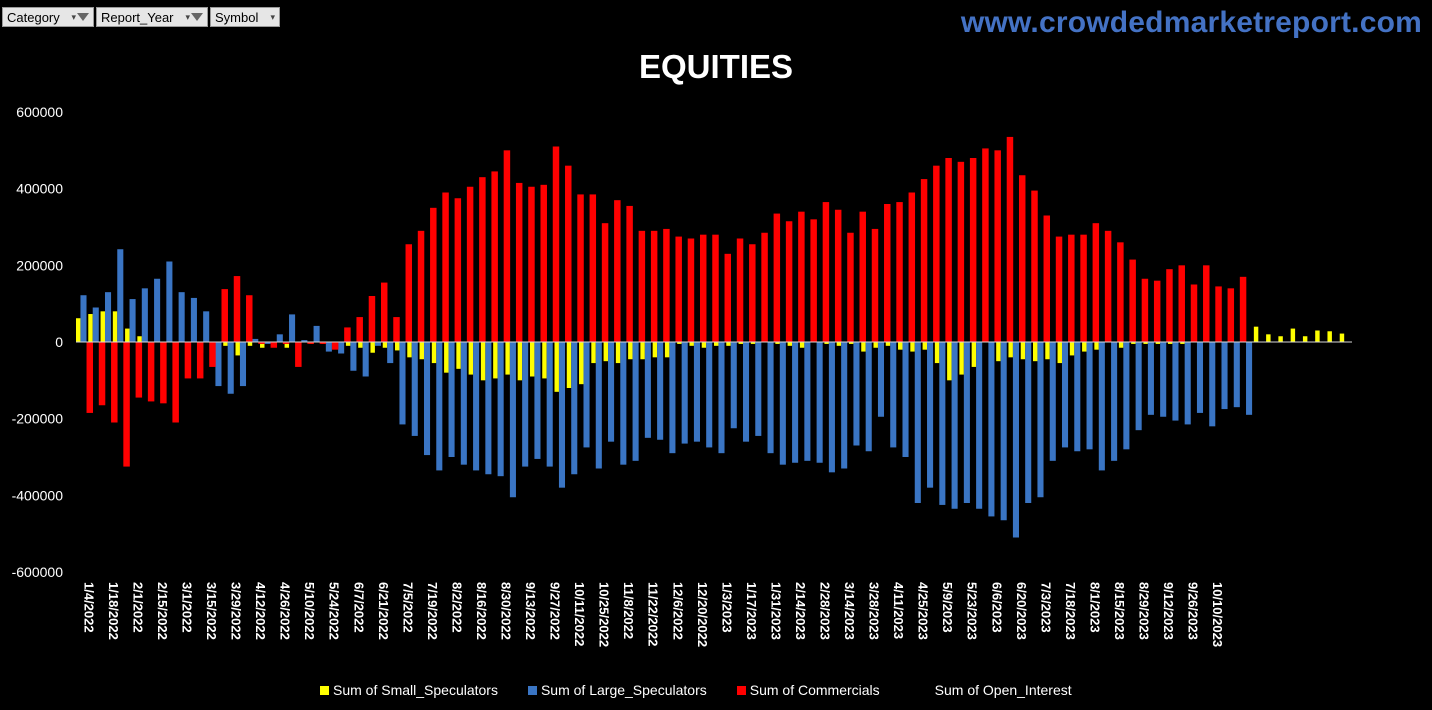  What do you see at coordinates (1045, 607) in the screenshot?
I see `x-tick-label: 7/3/2023` at bounding box center [1045, 607].